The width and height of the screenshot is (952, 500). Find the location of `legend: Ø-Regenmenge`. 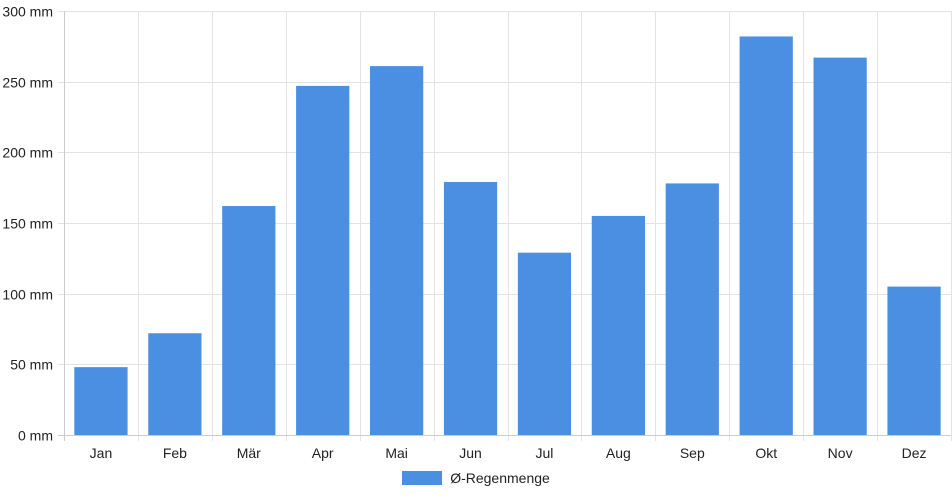

legend: Ø-Regenmenge is located at coordinates (476, 478).